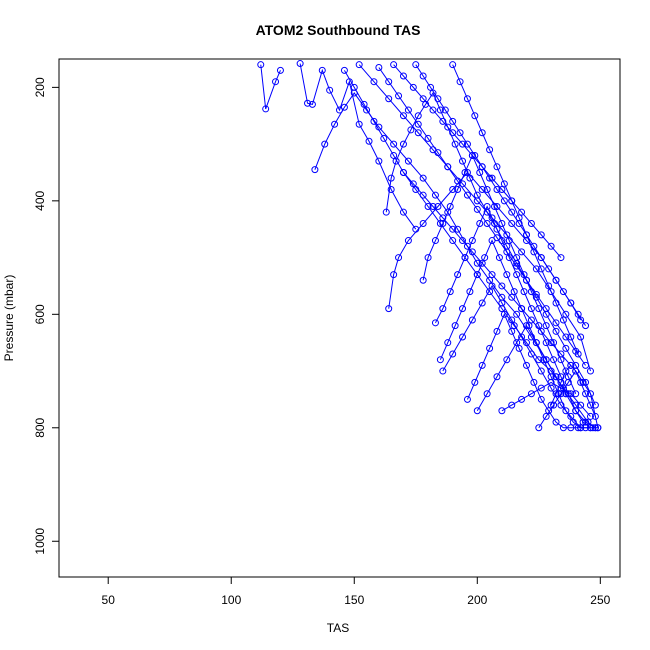 Image resolution: width=650 pixels, height=650 pixels. What do you see at coordinates (354, 600) in the screenshot?
I see `x-tick-label: 150` at bounding box center [354, 600].